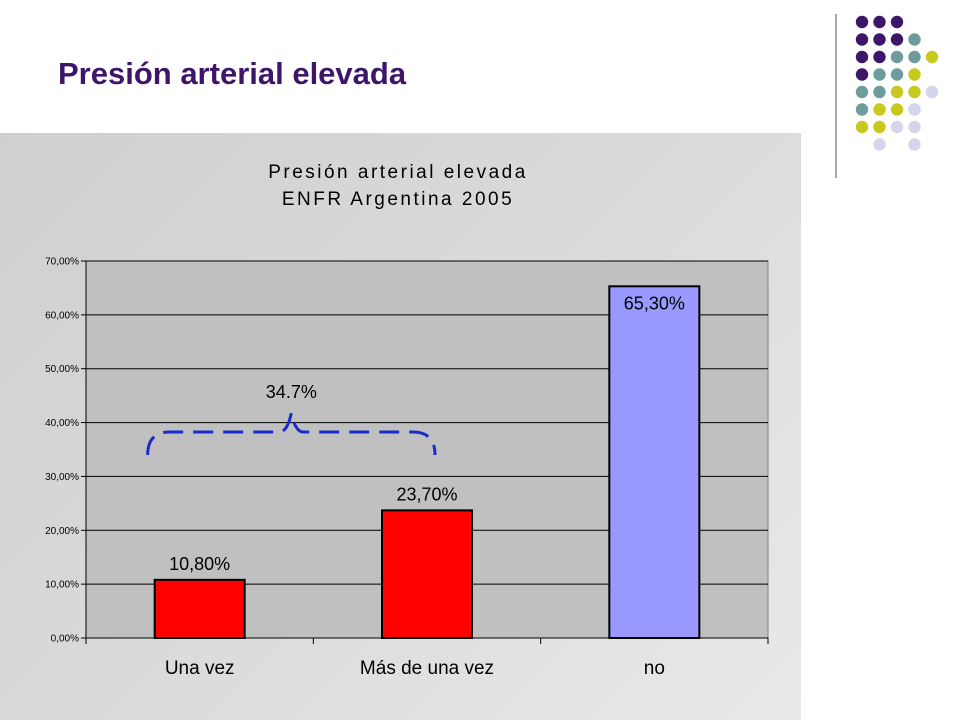  Describe the element at coordinates (62, 477) in the screenshot. I see `y-tick-label: 30,00%` at that location.